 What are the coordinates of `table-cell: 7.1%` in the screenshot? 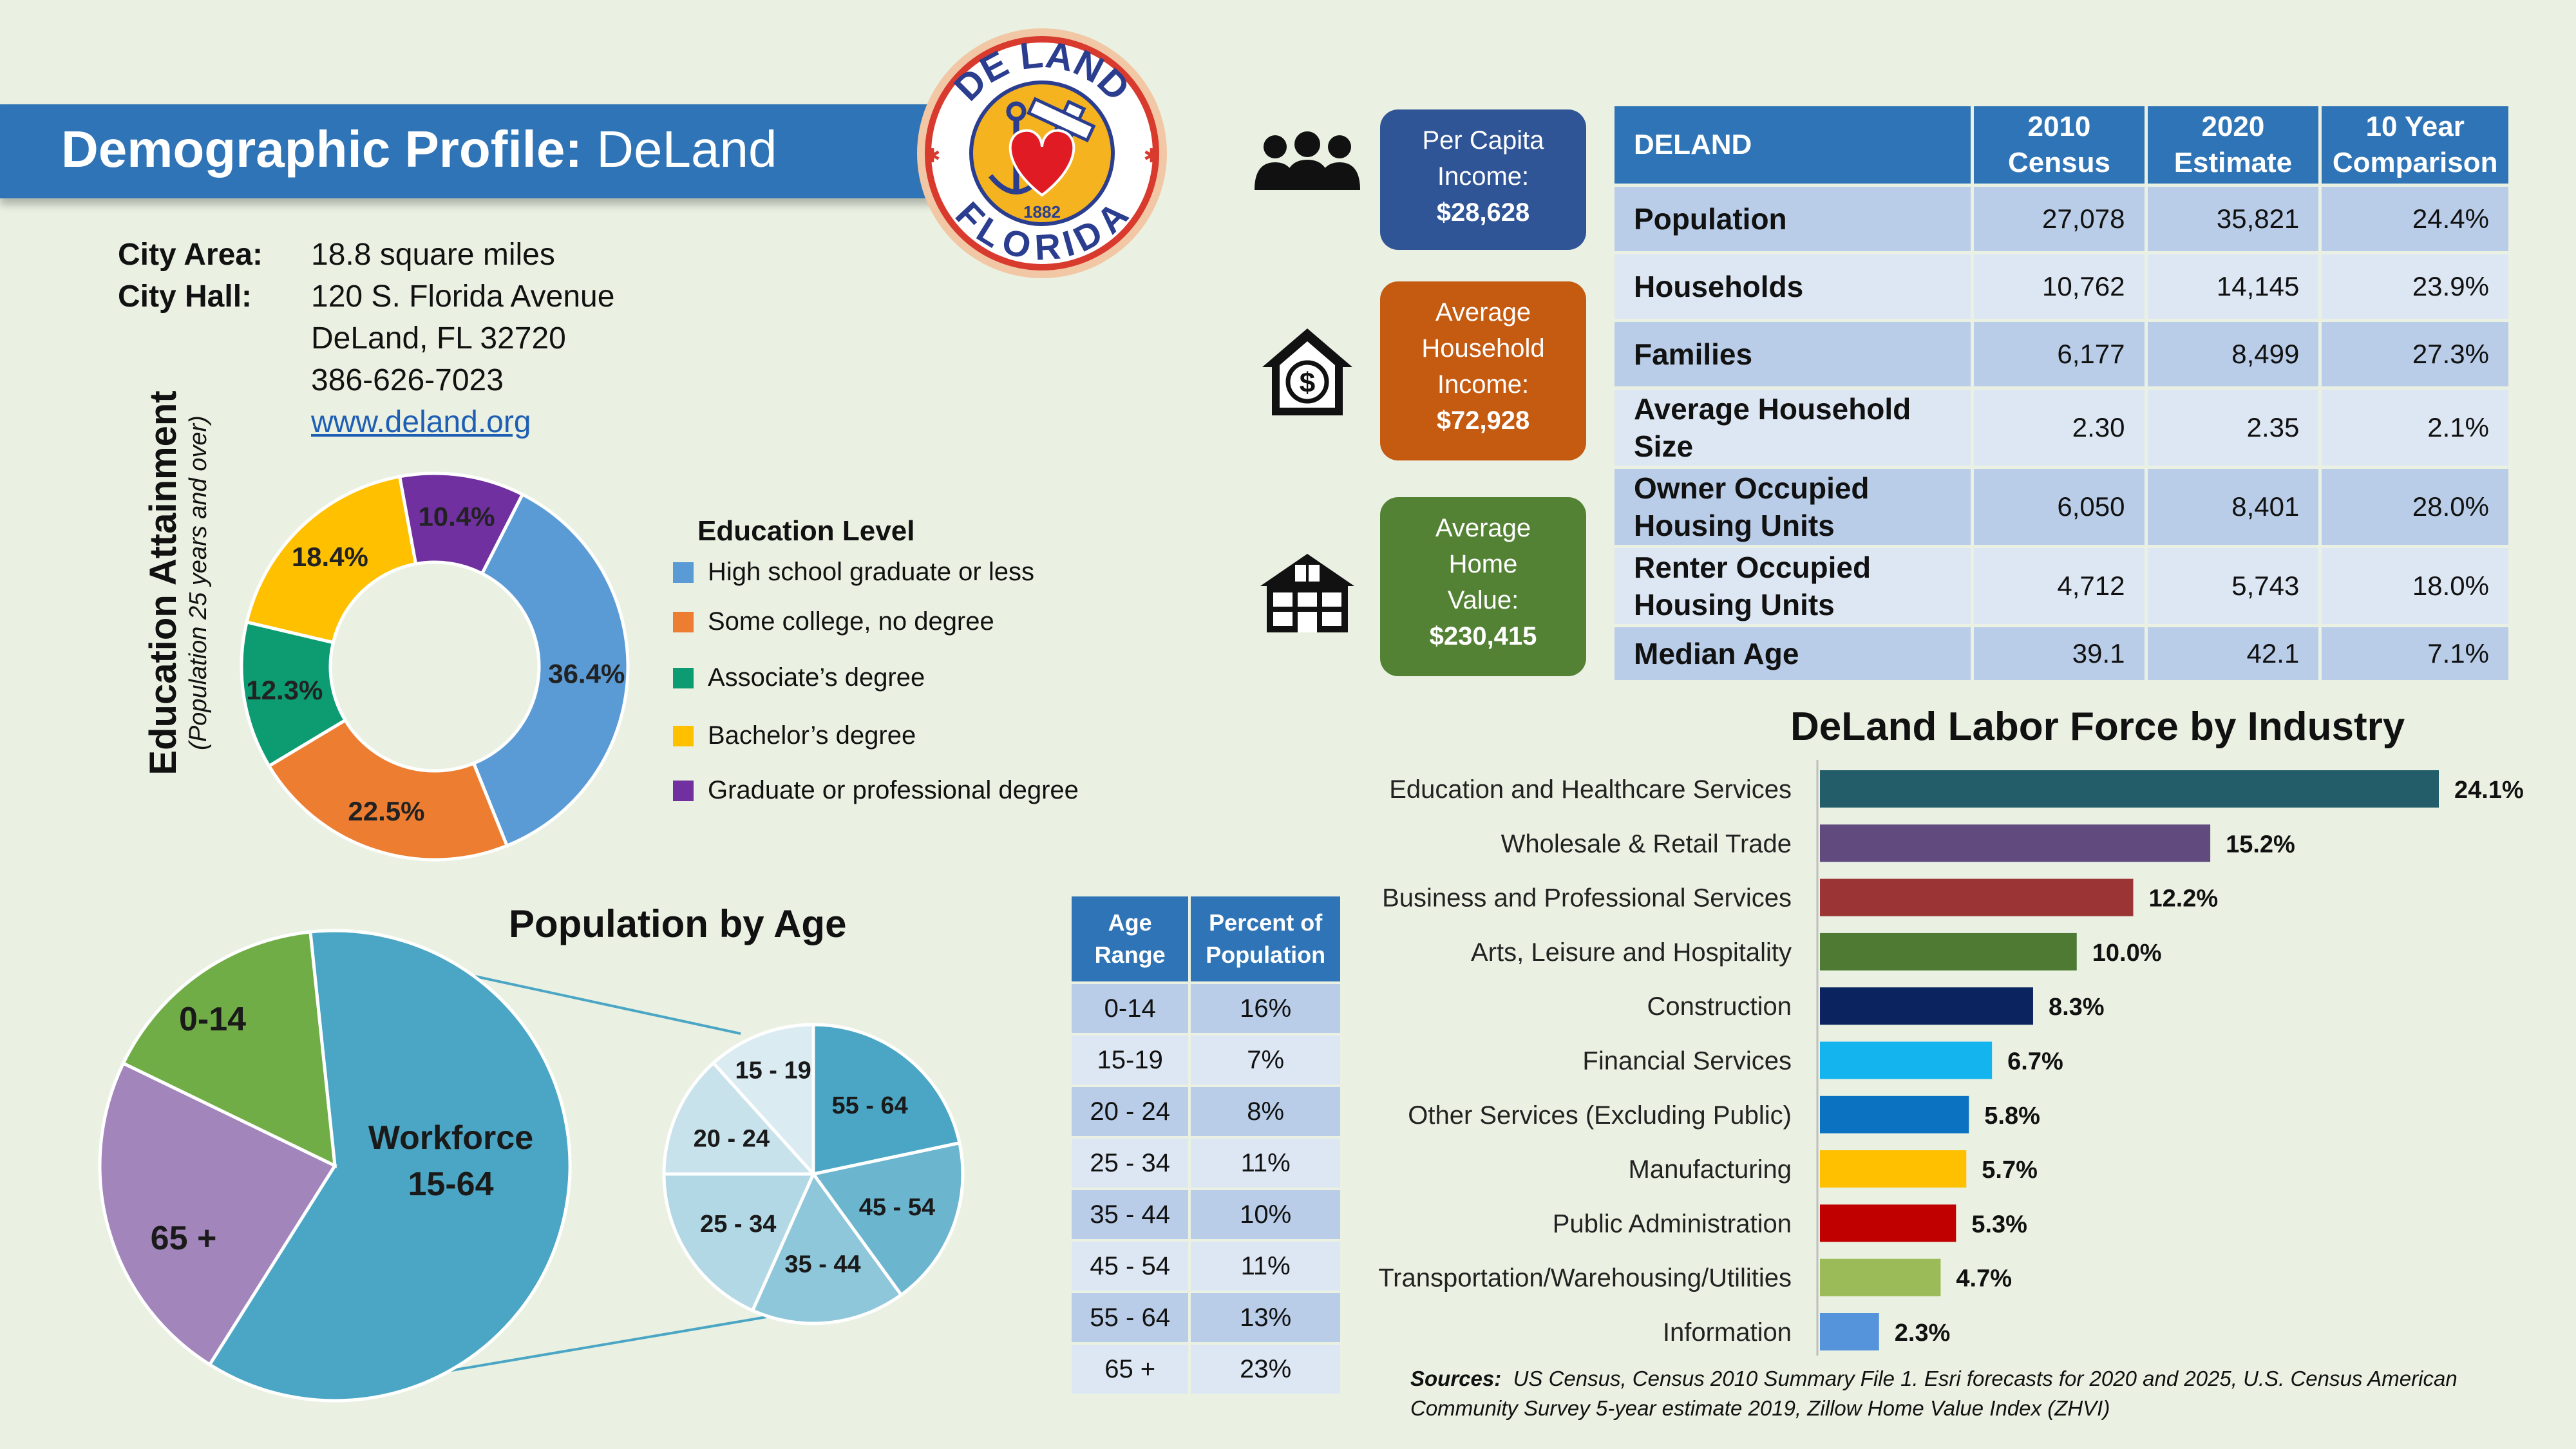 It's located at (2415, 653).